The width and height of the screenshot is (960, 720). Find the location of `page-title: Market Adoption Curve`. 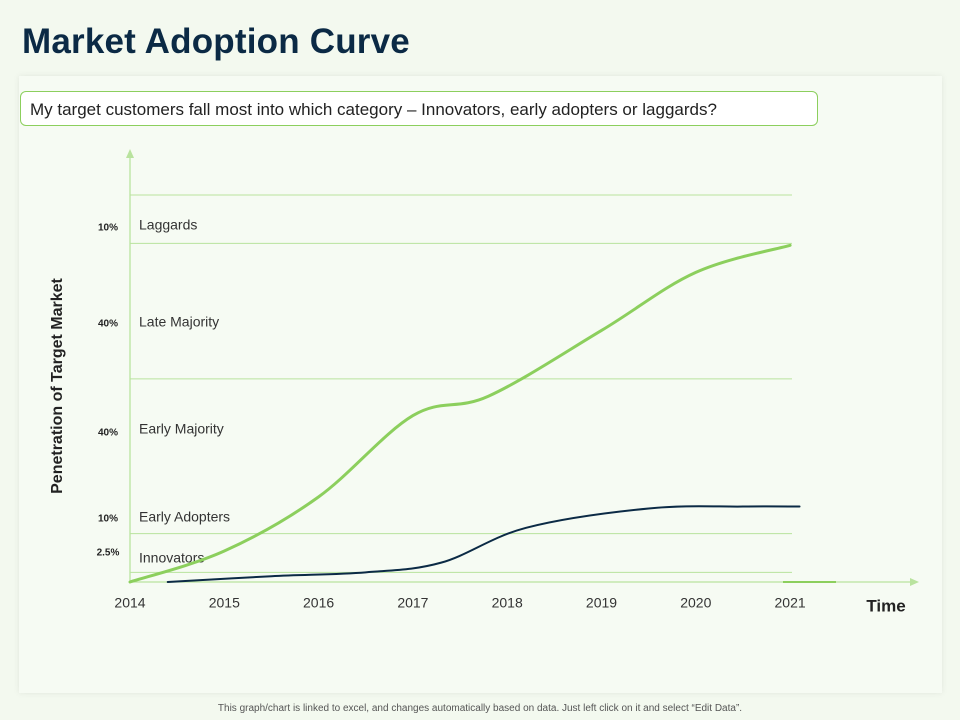

page-title: Market Adoption Curve is located at coordinates (216, 41).